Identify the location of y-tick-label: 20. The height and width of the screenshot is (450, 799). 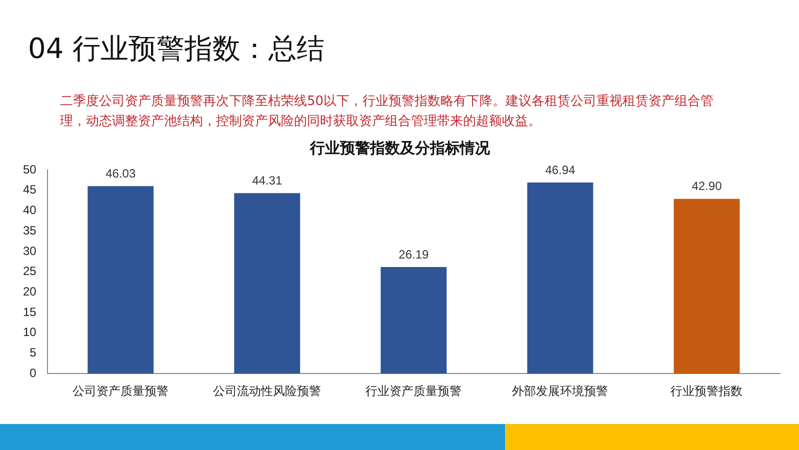
(29, 291).